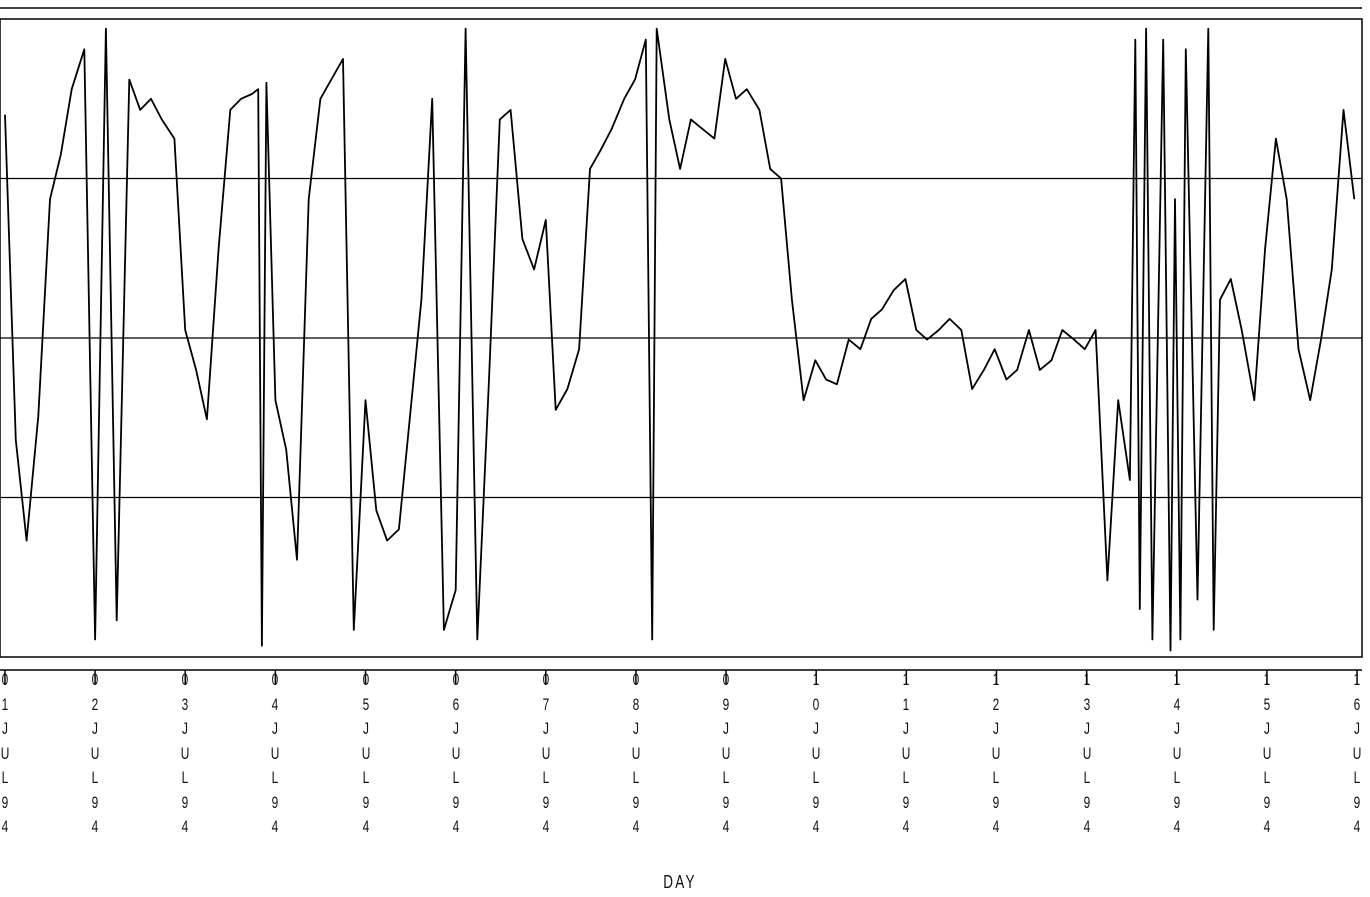 This screenshot has height=897, width=1370. What do you see at coordinates (1177, 753) in the screenshot?
I see `x-tick-label: 14JUL94` at bounding box center [1177, 753].